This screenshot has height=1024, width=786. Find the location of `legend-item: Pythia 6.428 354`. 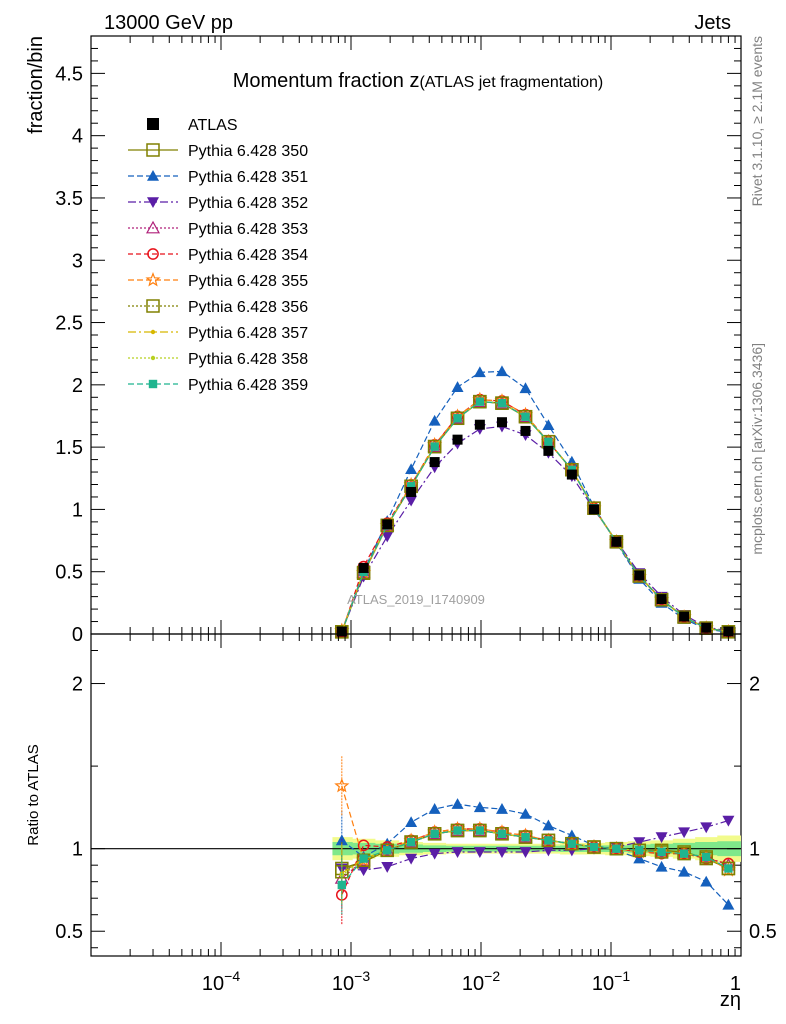

legend-item: Pythia 6.428 354 is located at coordinates (218, 255).